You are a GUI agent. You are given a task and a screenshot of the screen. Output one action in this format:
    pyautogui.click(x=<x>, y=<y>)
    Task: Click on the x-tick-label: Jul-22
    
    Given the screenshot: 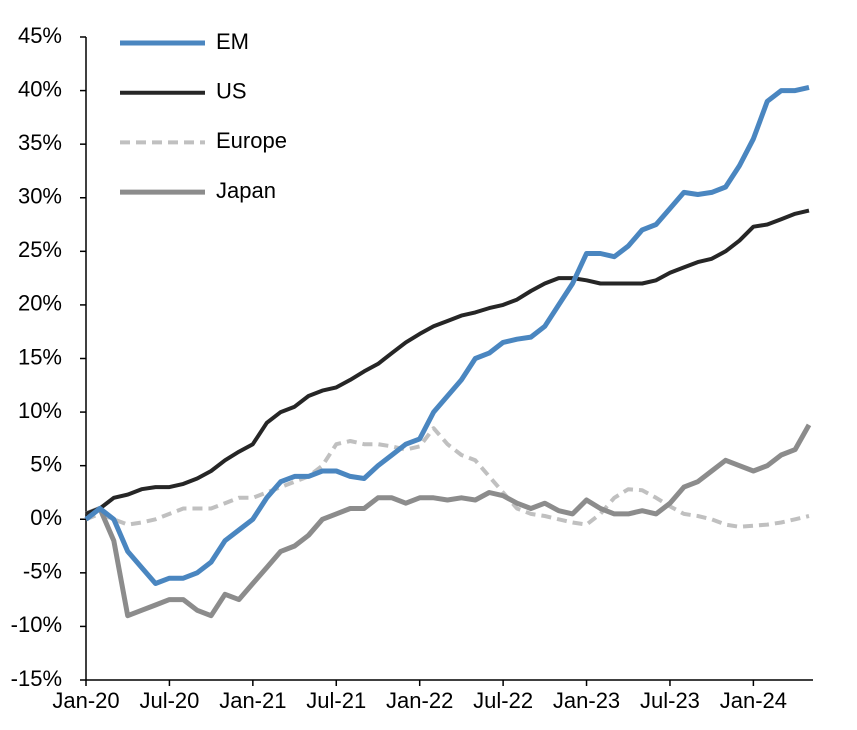 What is the action you would take?
    pyautogui.click(x=503, y=700)
    